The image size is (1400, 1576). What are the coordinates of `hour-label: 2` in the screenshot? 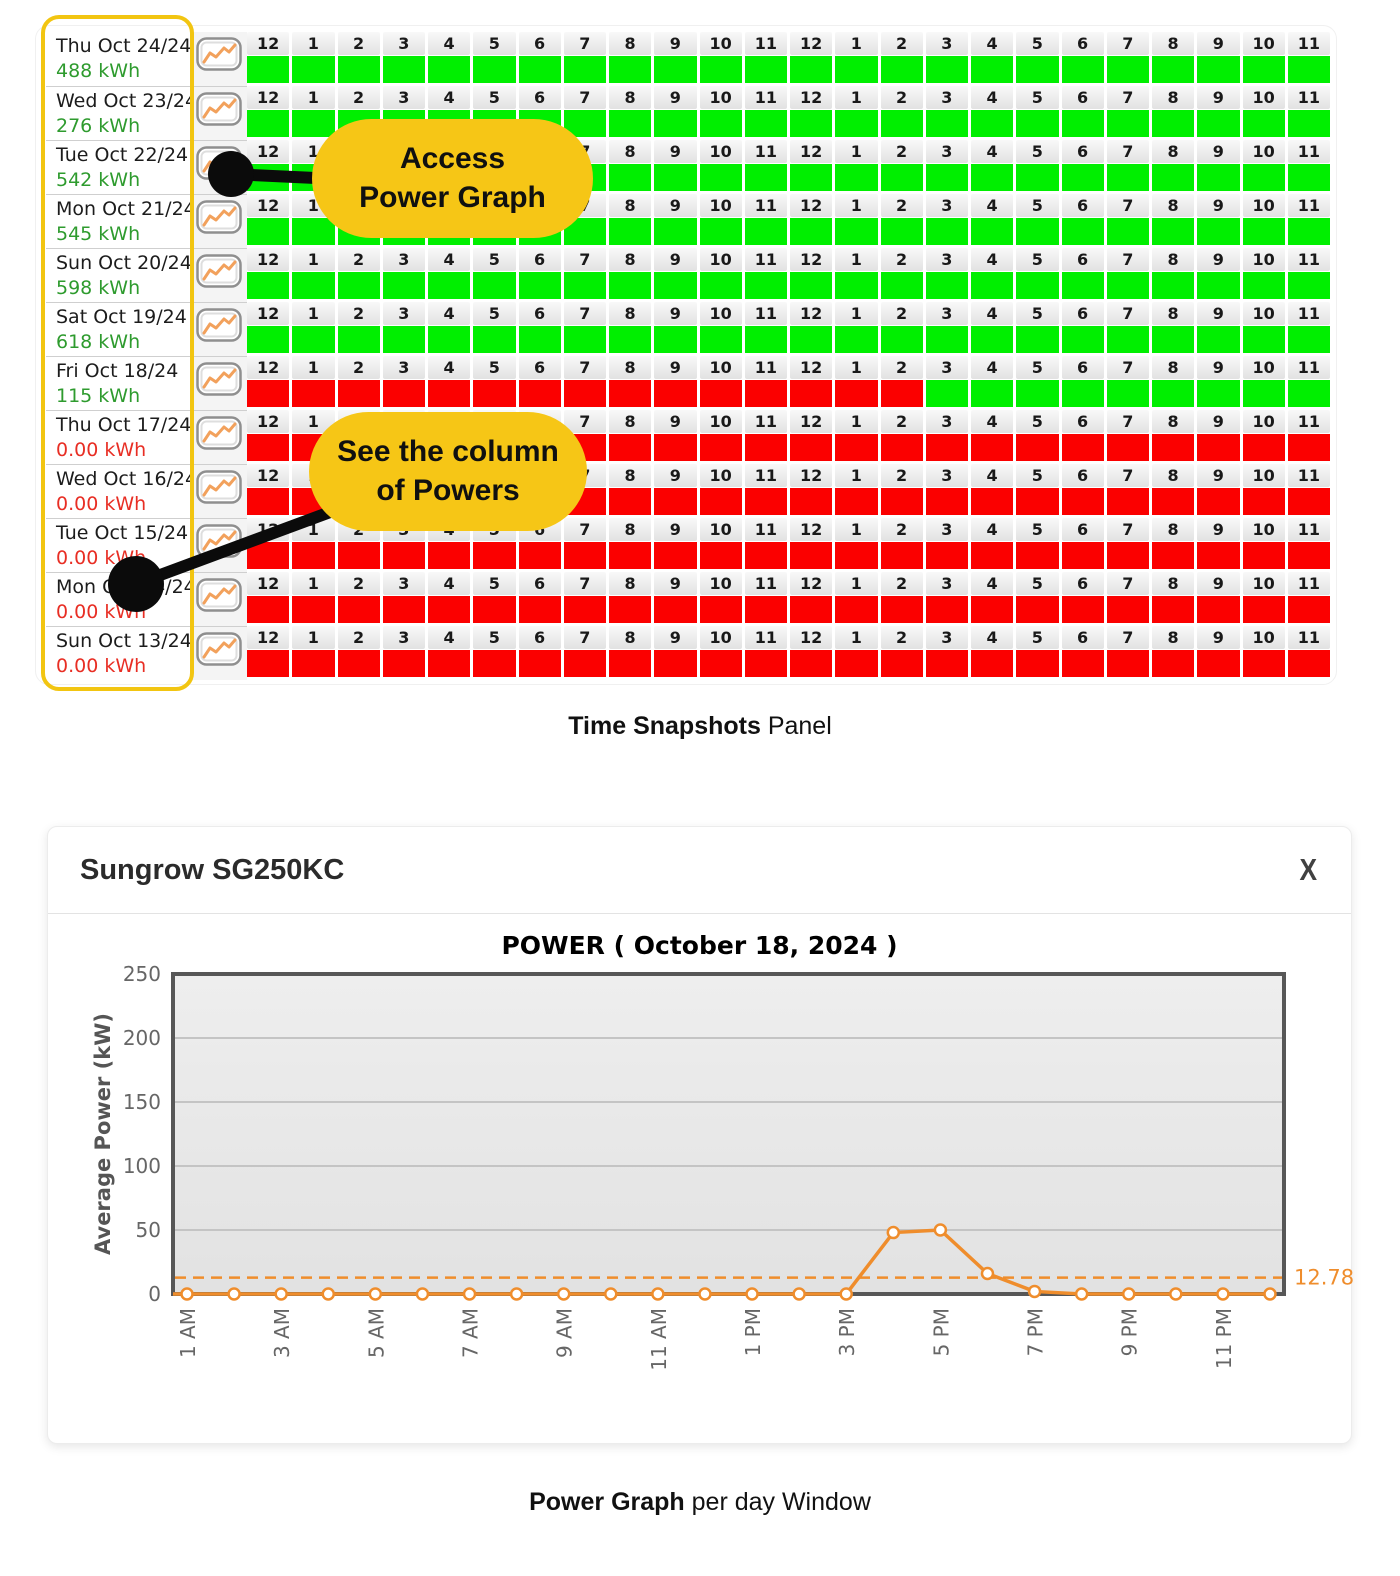 It's located at (901, 367).